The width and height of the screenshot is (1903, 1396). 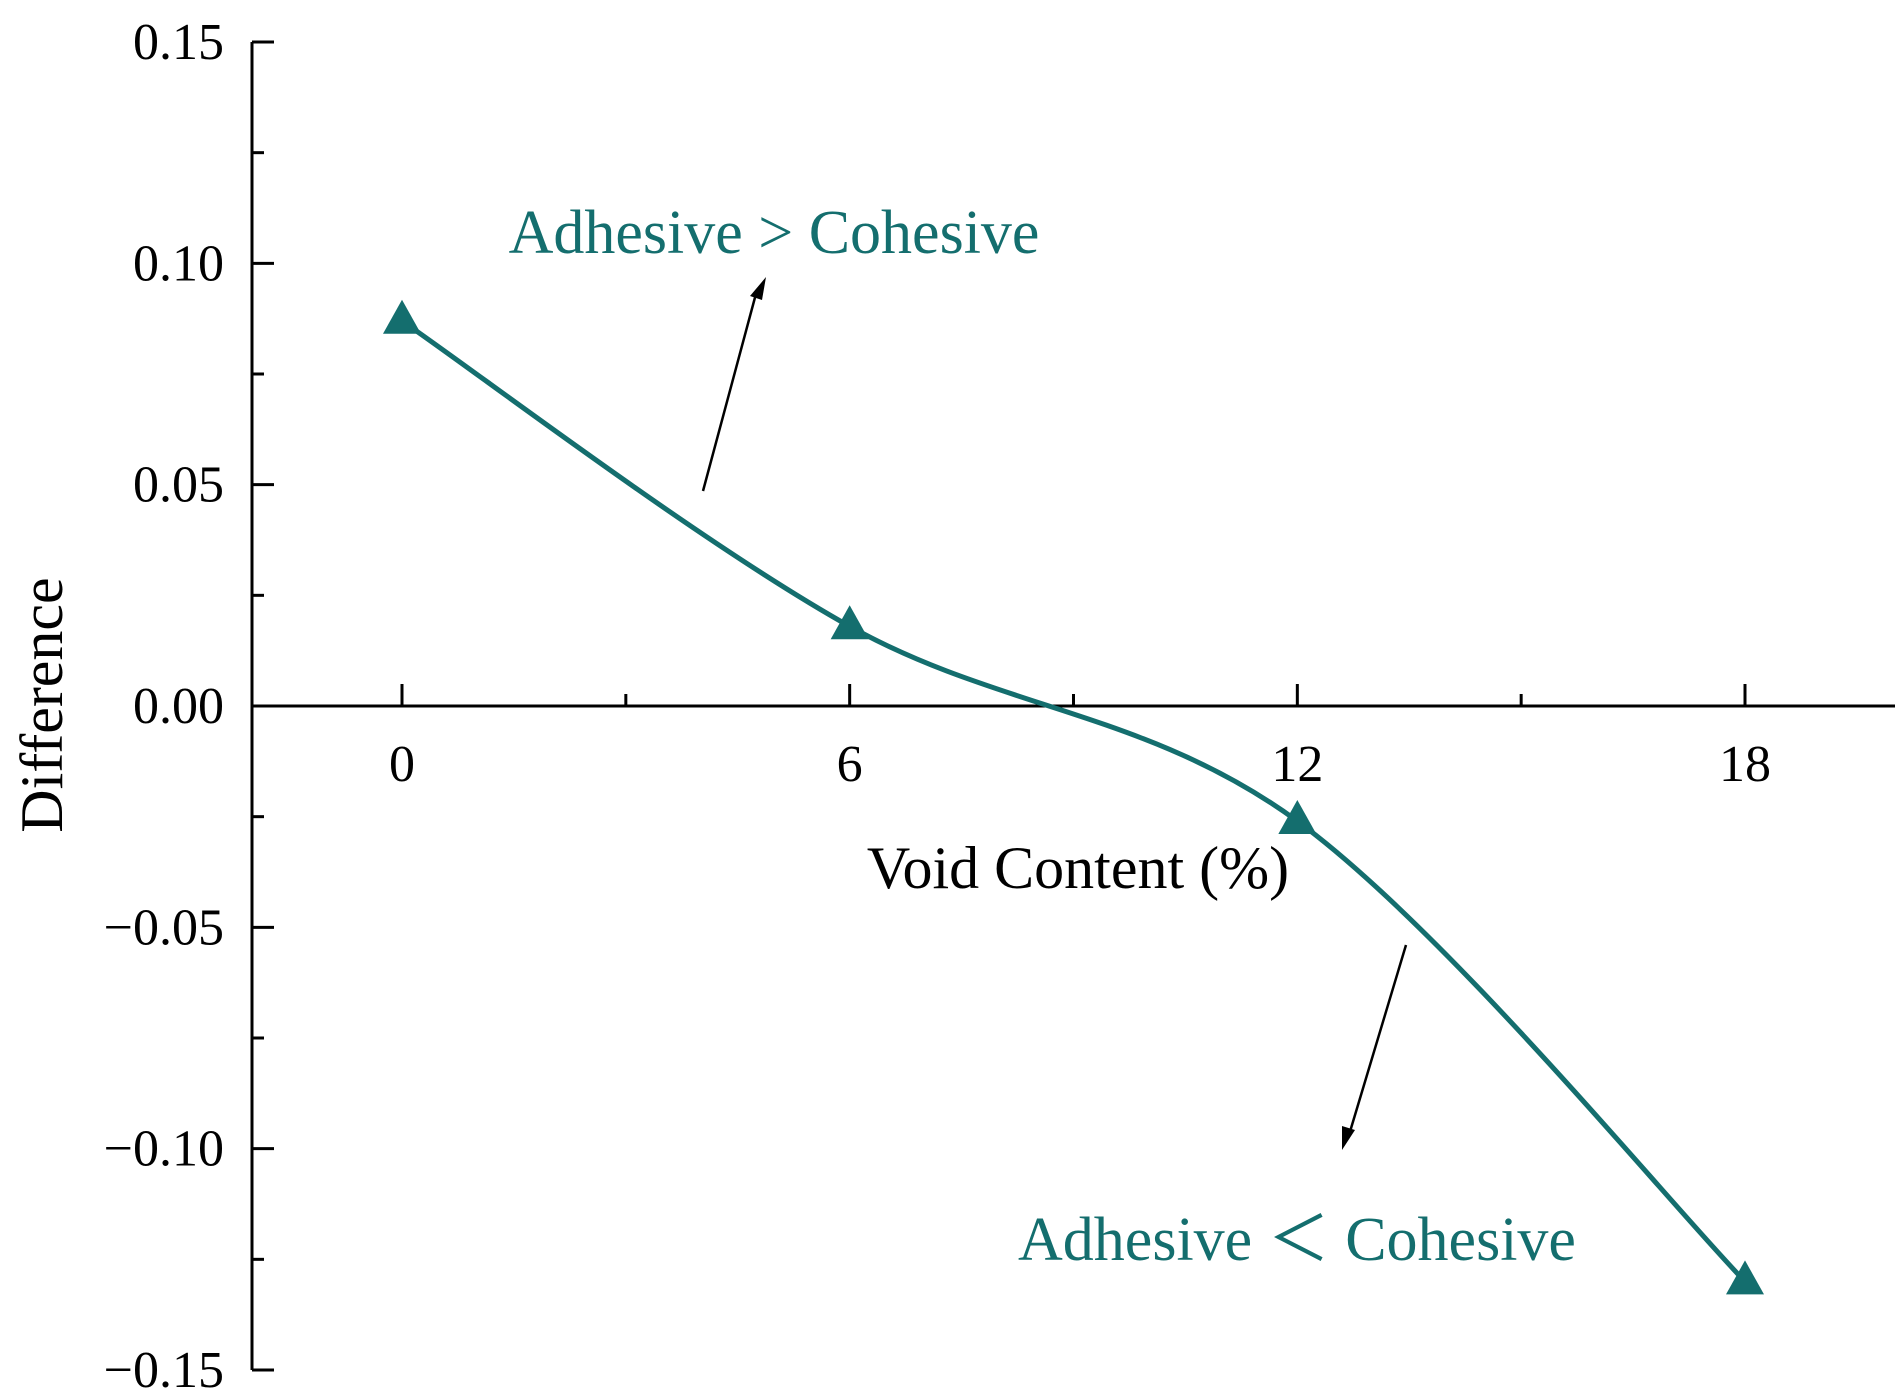 What do you see at coordinates (774, 233) in the screenshot?
I see `annotation-upper: Adhesive > Cohesive` at bounding box center [774, 233].